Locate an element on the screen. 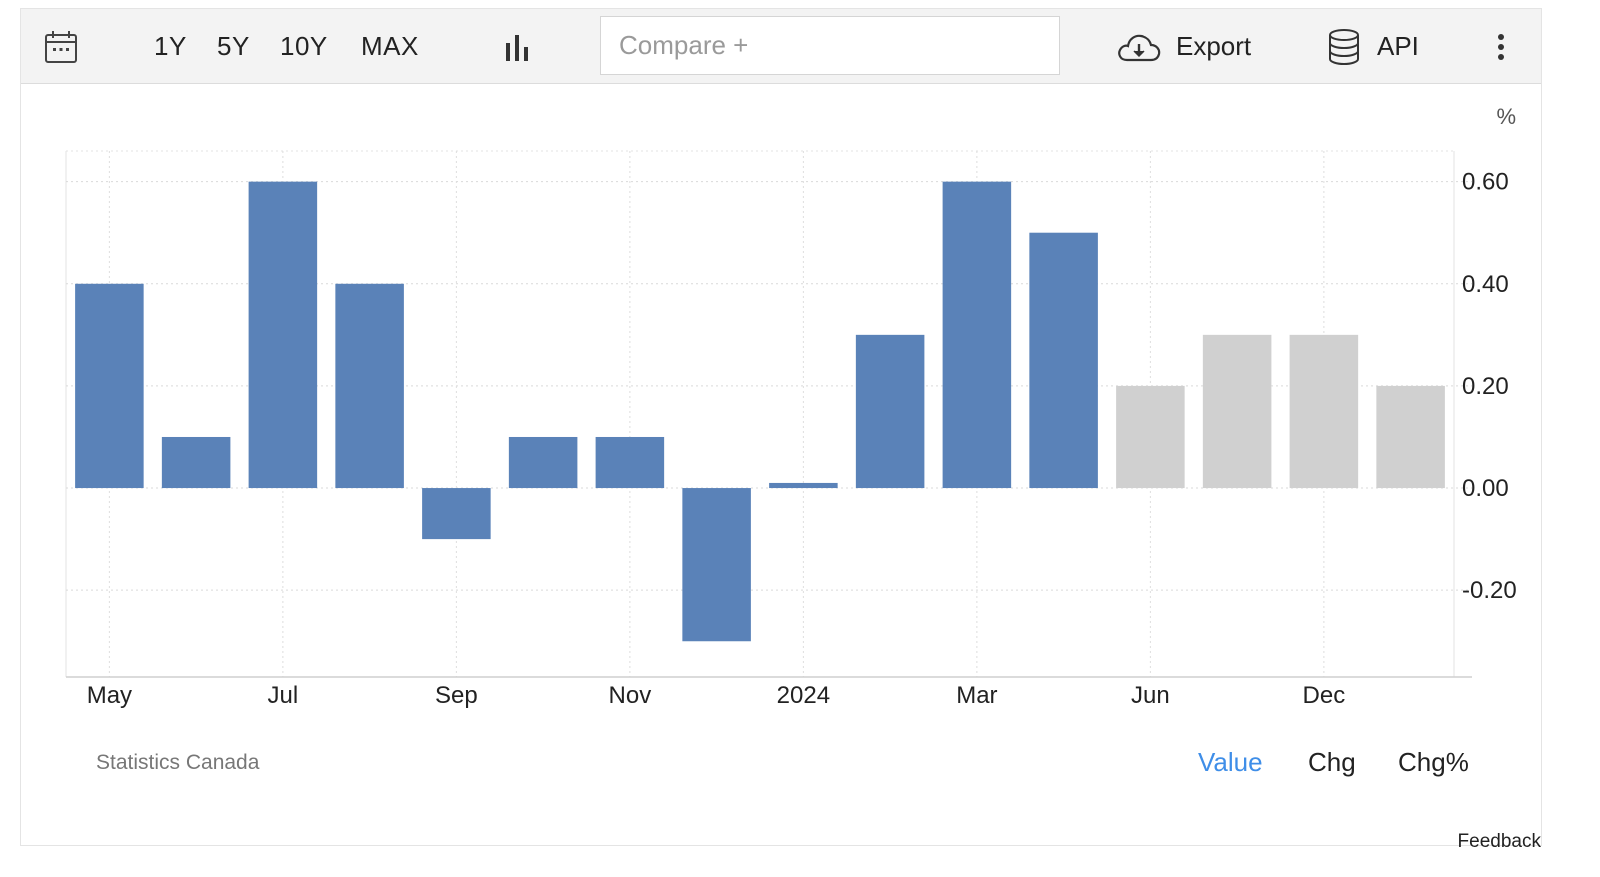 The height and width of the screenshot is (877, 1600). range-1y-button: 1Y is located at coordinates (170, 46).